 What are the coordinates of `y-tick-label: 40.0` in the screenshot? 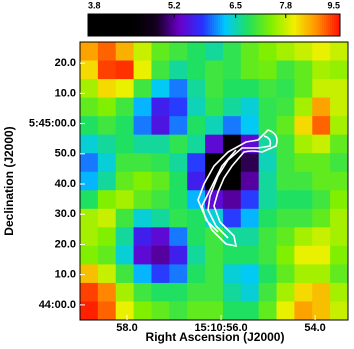 It's located at (65, 184).